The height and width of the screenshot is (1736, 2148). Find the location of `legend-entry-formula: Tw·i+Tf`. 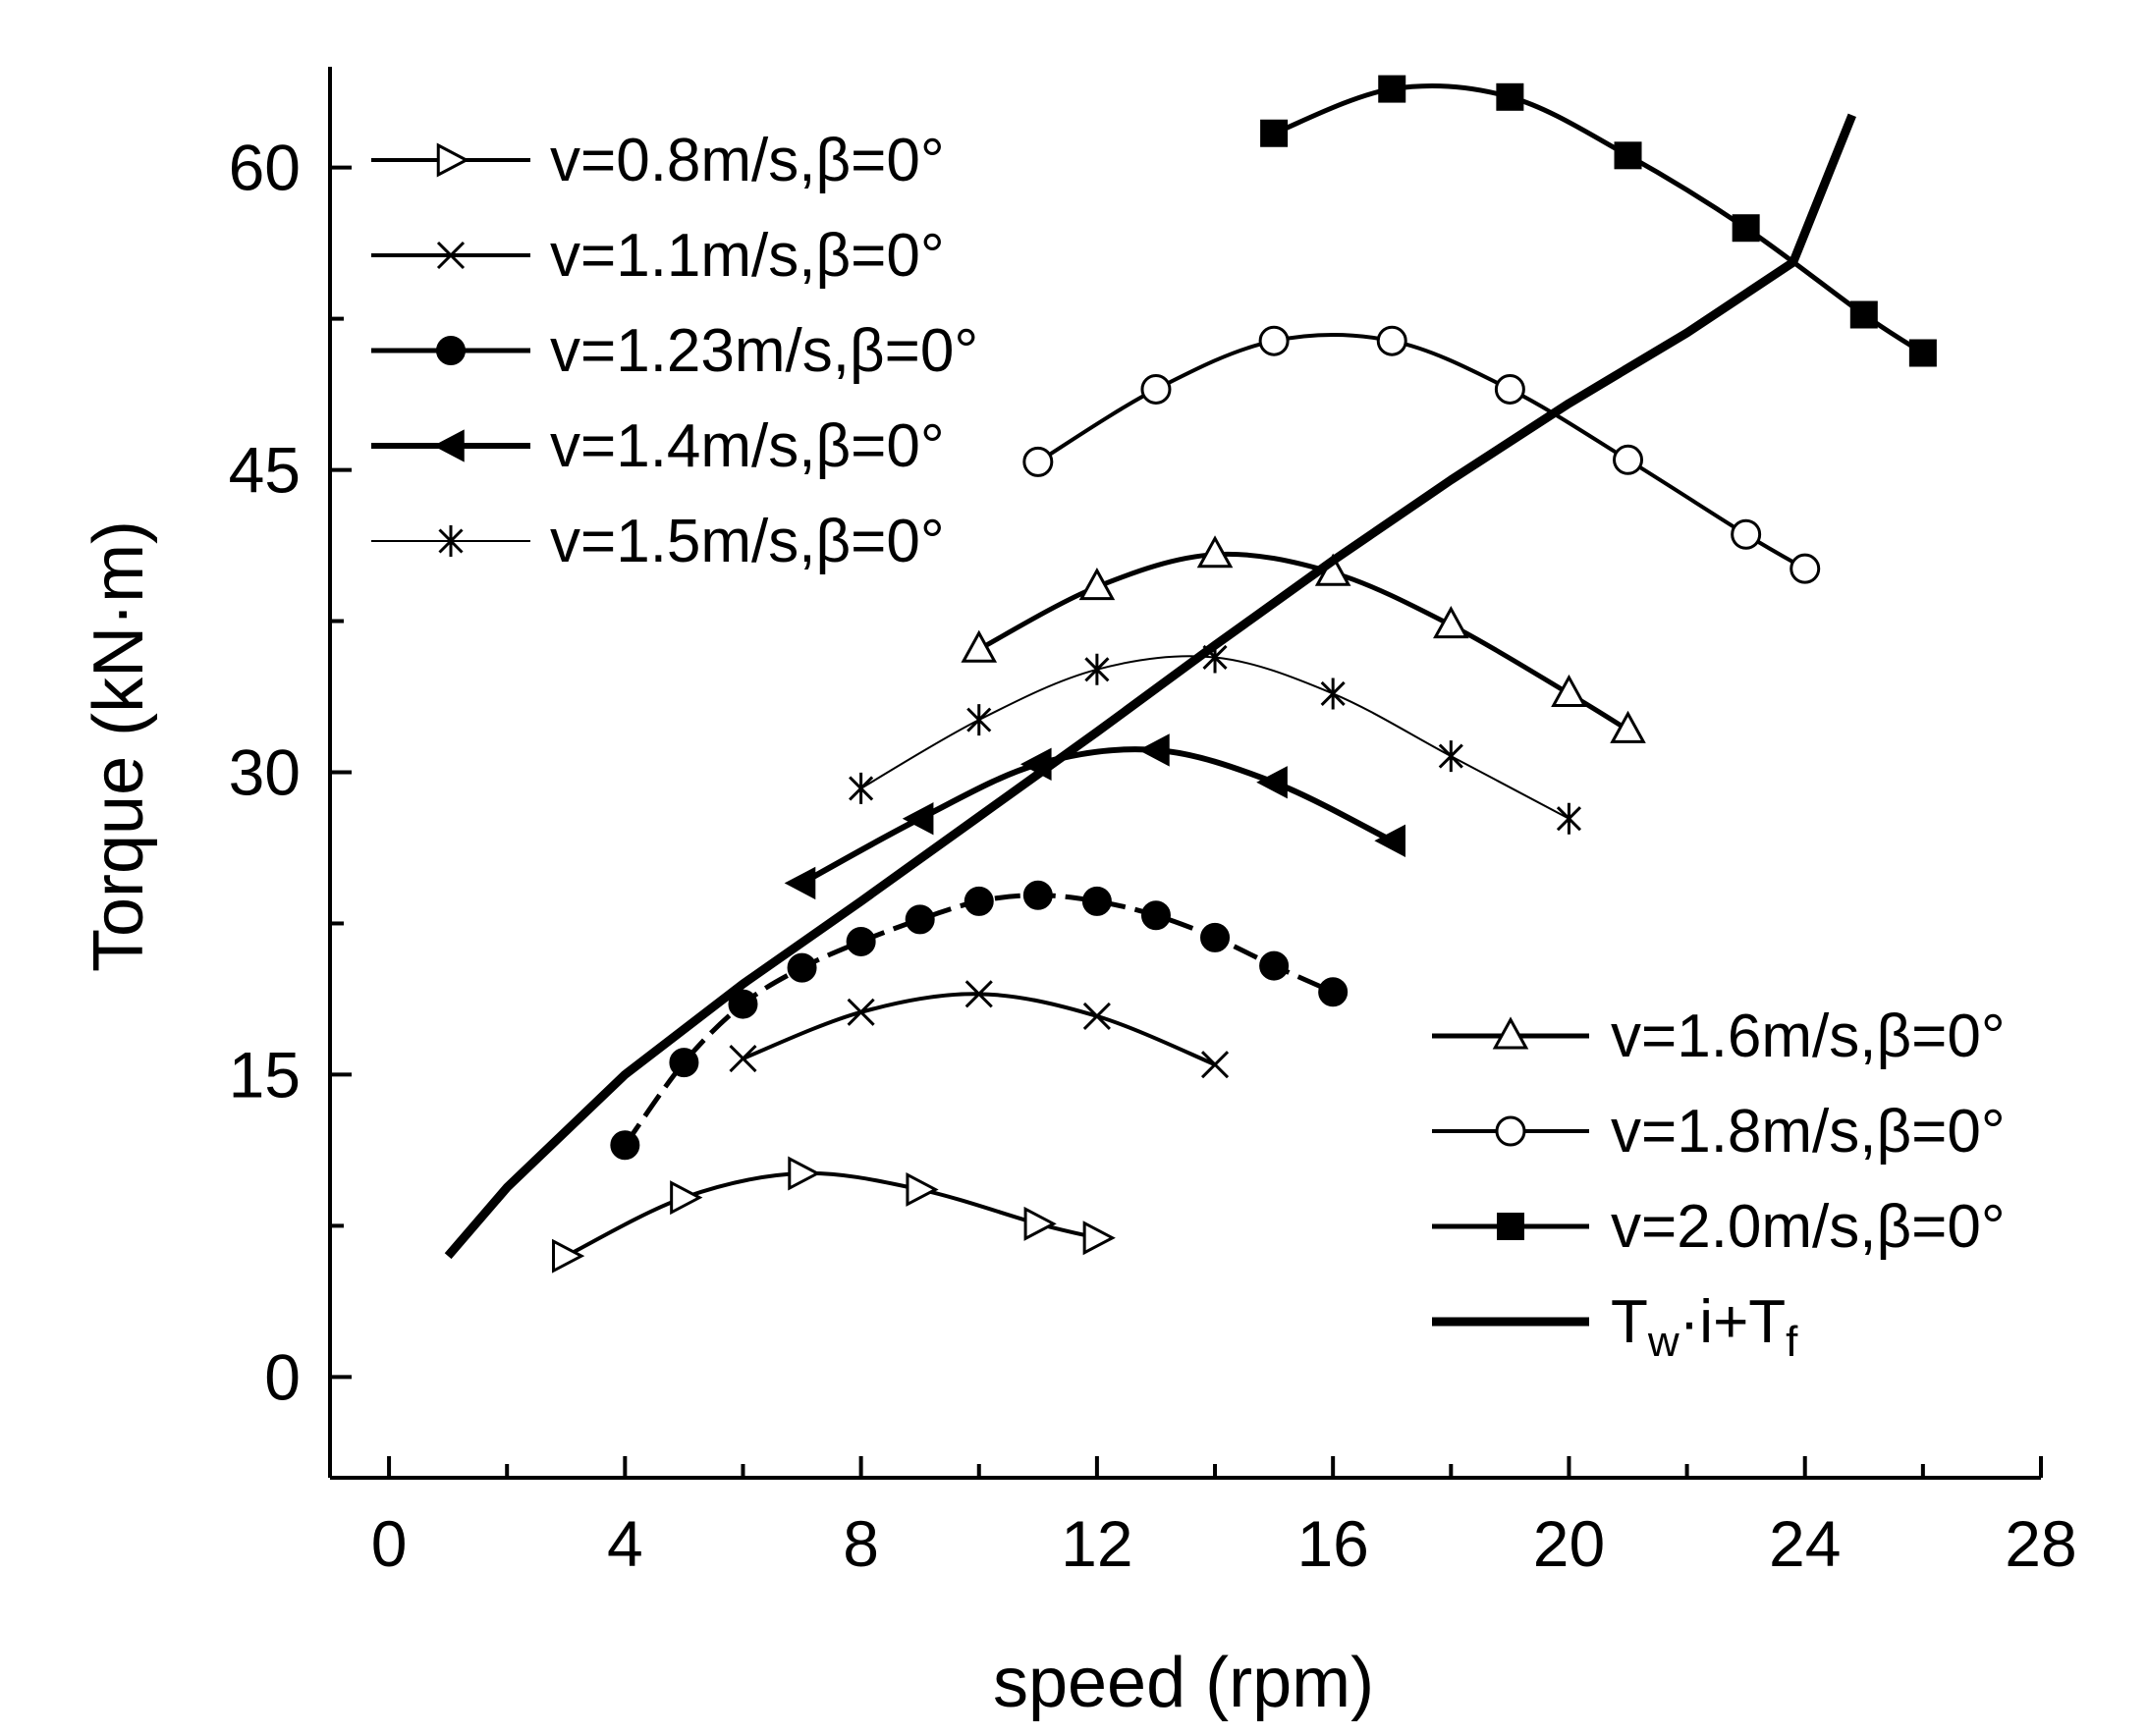

legend-entry-formula: Tw·i+Tf is located at coordinates (1615, 1327).